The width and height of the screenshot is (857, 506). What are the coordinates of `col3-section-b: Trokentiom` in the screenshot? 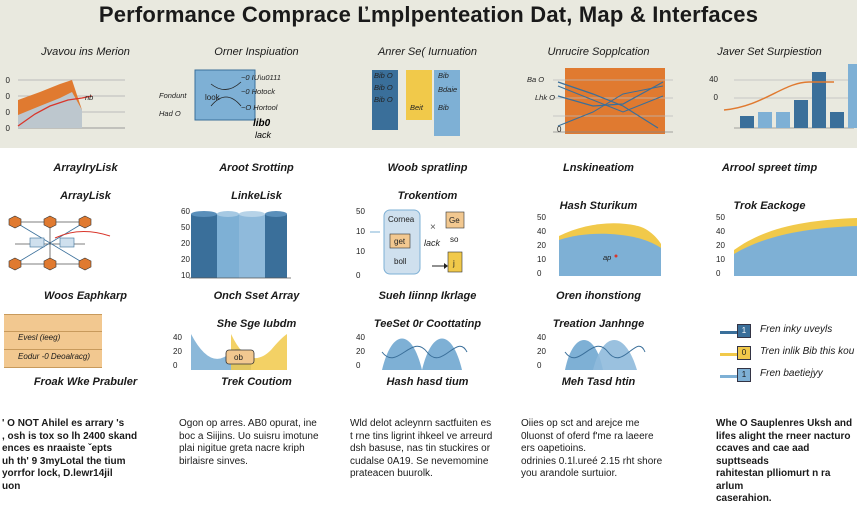 It's located at (427, 196).